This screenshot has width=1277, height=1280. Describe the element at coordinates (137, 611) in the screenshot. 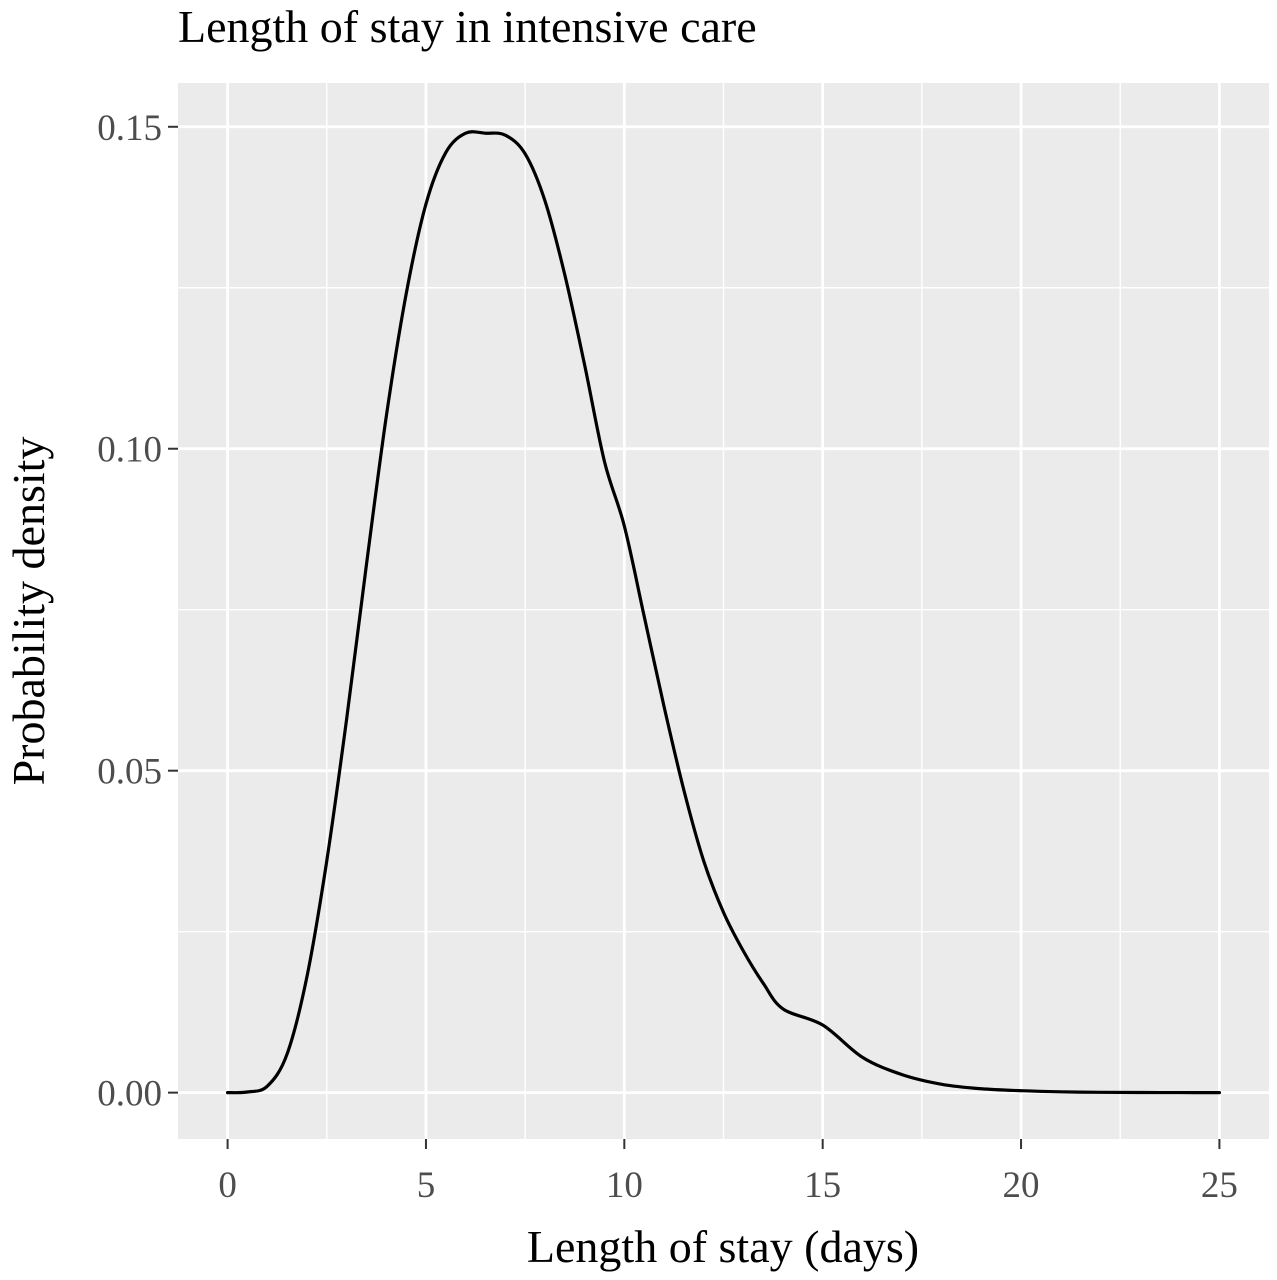

I see `y-axis-ticks: 0.00 0.05 0.10 0.15` at that location.